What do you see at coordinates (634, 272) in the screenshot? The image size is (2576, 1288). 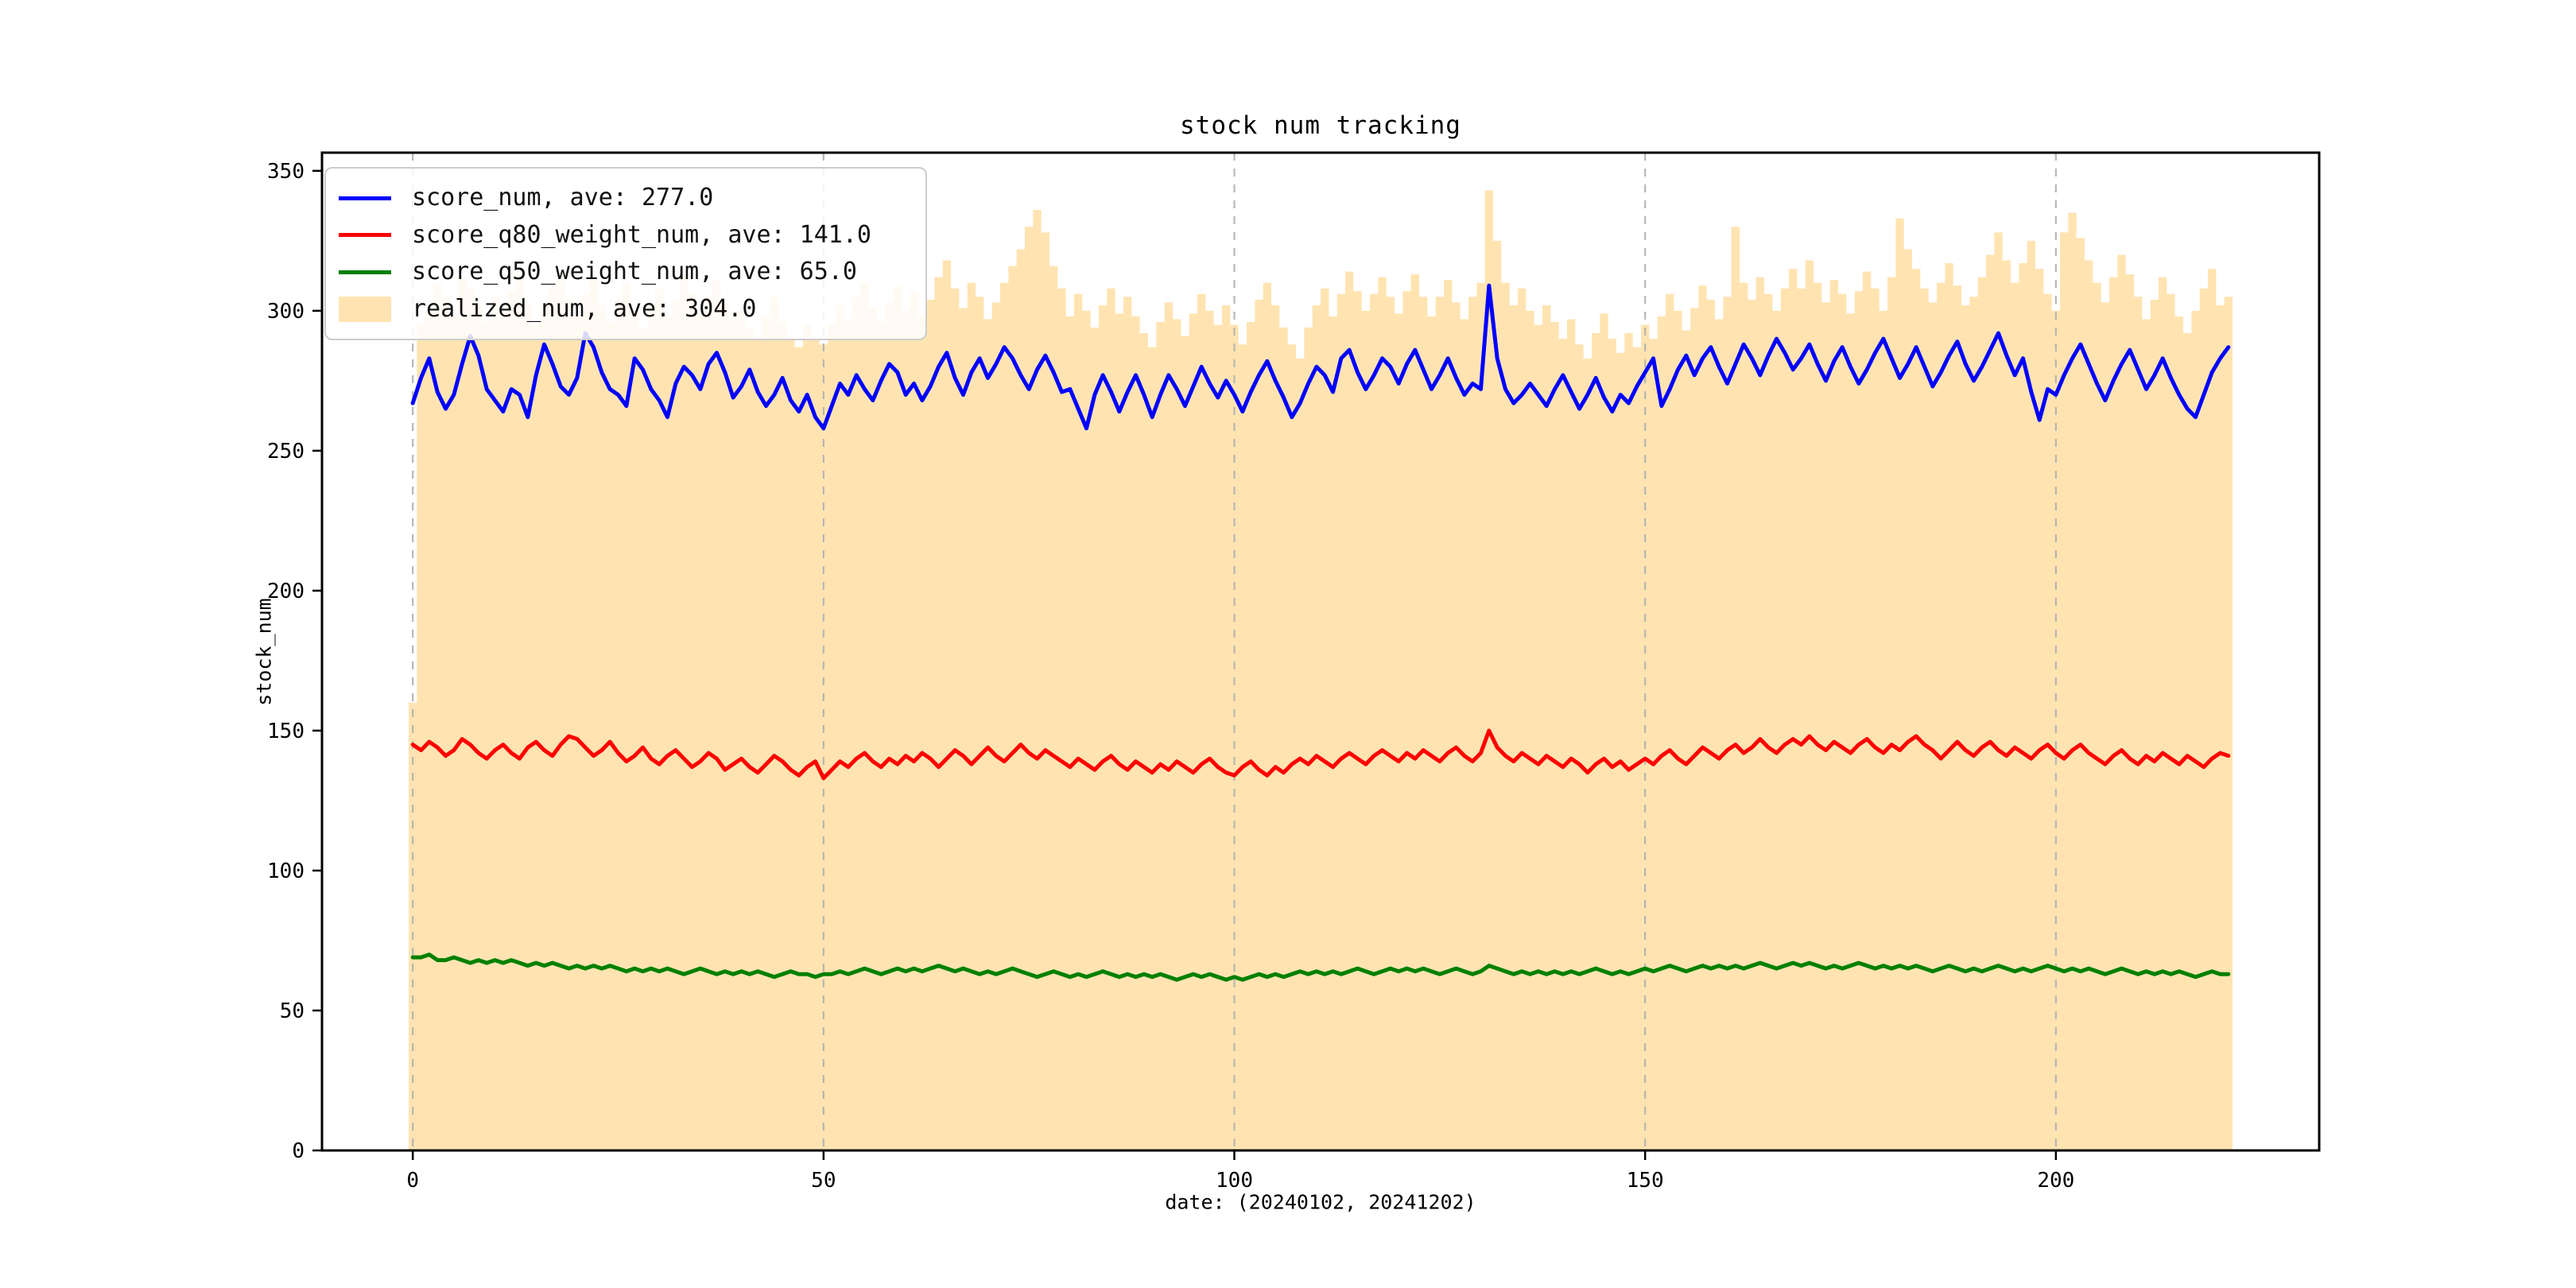 I see `legend-label: score_q50_weight_num, ave: 65.0` at bounding box center [634, 272].